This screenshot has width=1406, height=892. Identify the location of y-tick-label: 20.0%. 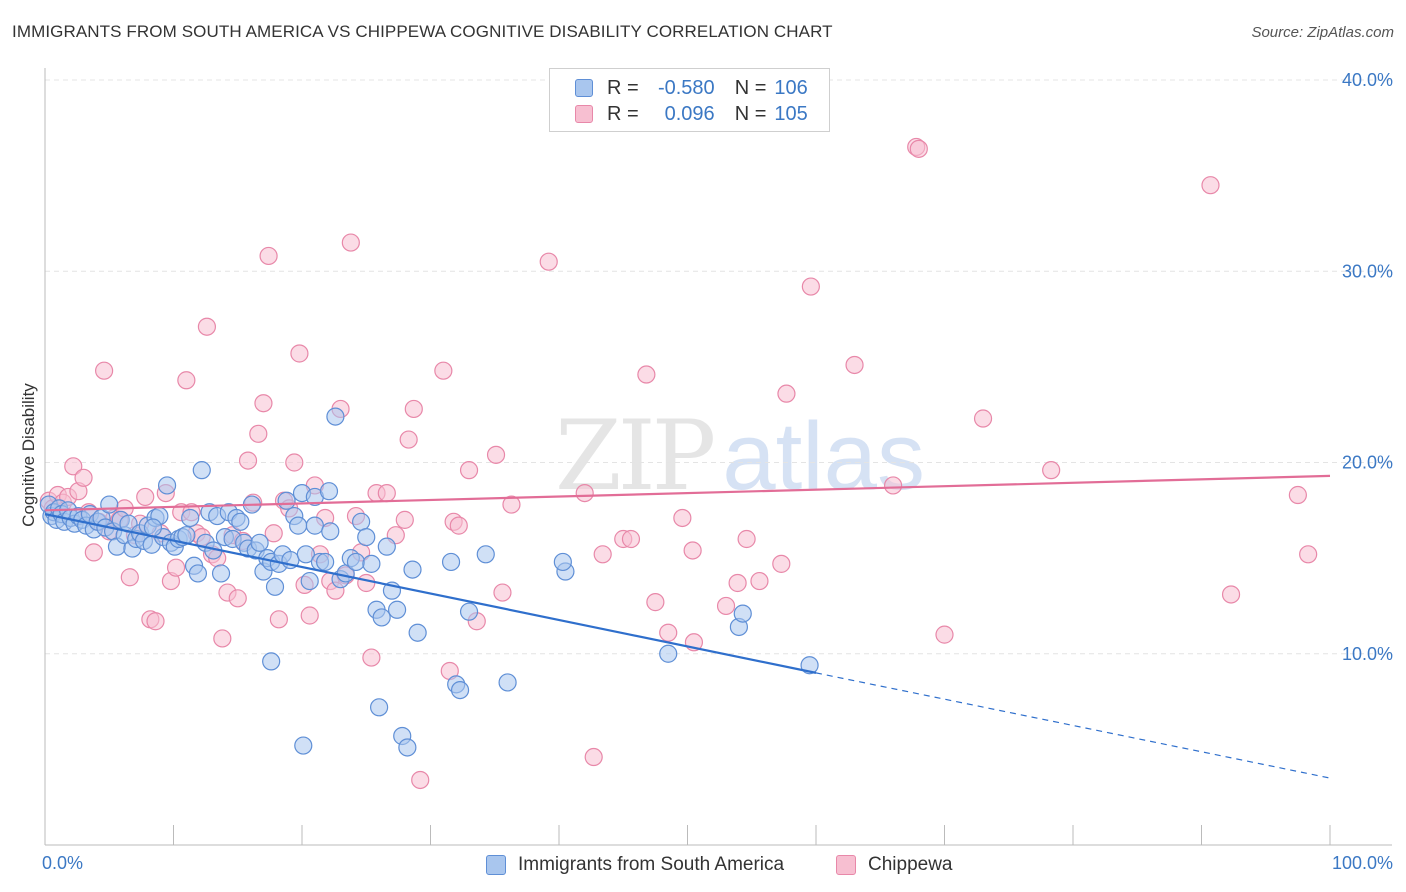
(1367, 463).